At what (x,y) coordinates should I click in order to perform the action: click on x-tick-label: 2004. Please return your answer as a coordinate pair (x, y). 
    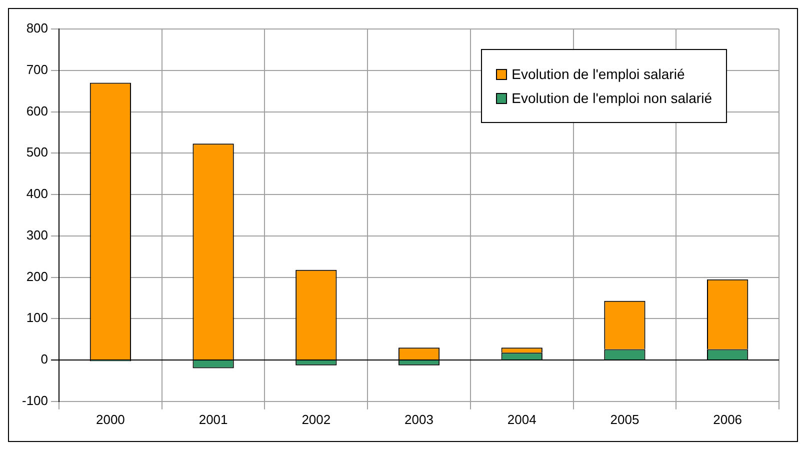
    Looking at the image, I should click on (521, 419).